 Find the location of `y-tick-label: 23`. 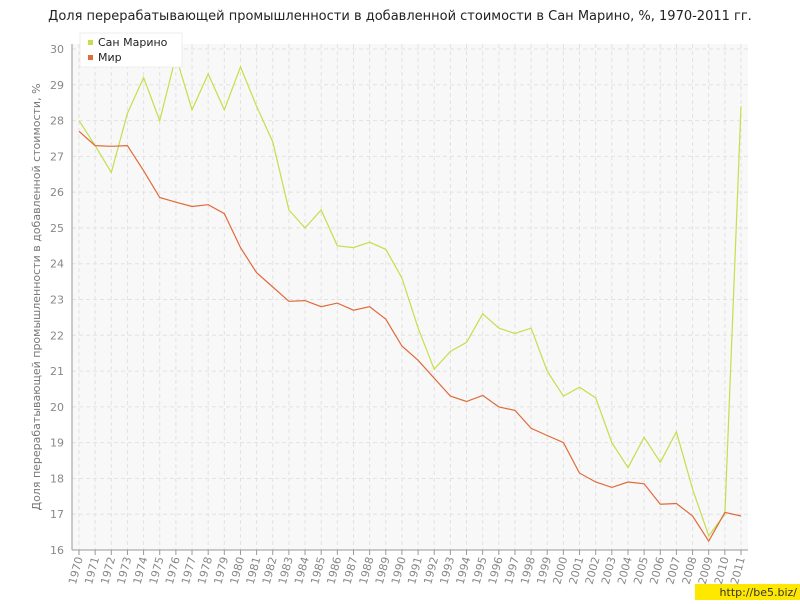

y-tick-label: 23 is located at coordinates (57, 300).